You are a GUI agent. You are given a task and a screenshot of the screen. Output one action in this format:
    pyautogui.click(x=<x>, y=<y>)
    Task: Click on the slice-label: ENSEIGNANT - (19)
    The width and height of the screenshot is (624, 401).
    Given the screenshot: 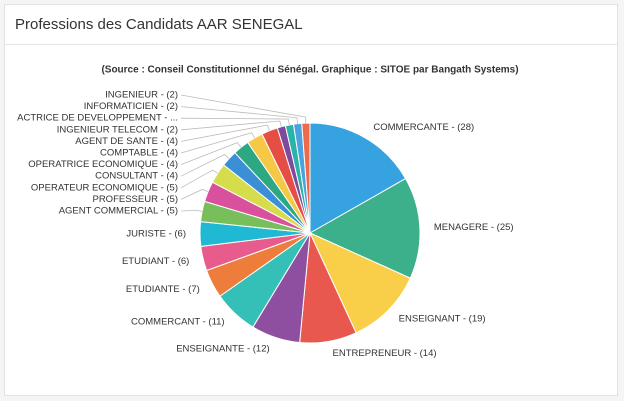 What is the action you would take?
    pyautogui.click(x=442, y=318)
    